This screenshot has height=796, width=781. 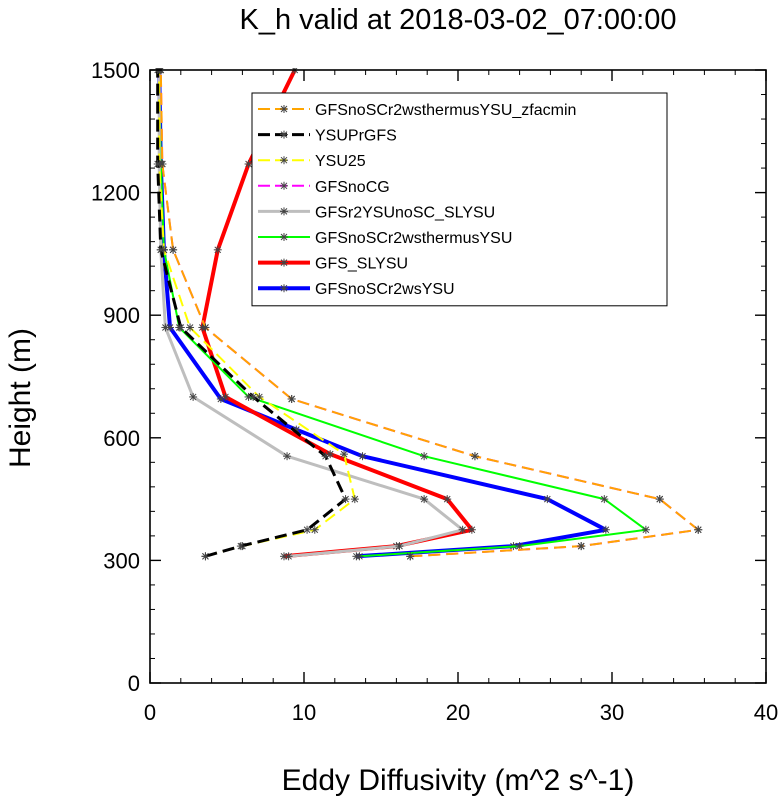 I want to click on legend-item-gfsnoscr2wsthermusysu: GFSnoSCr2wsthermusYSU, so click(x=385, y=238).